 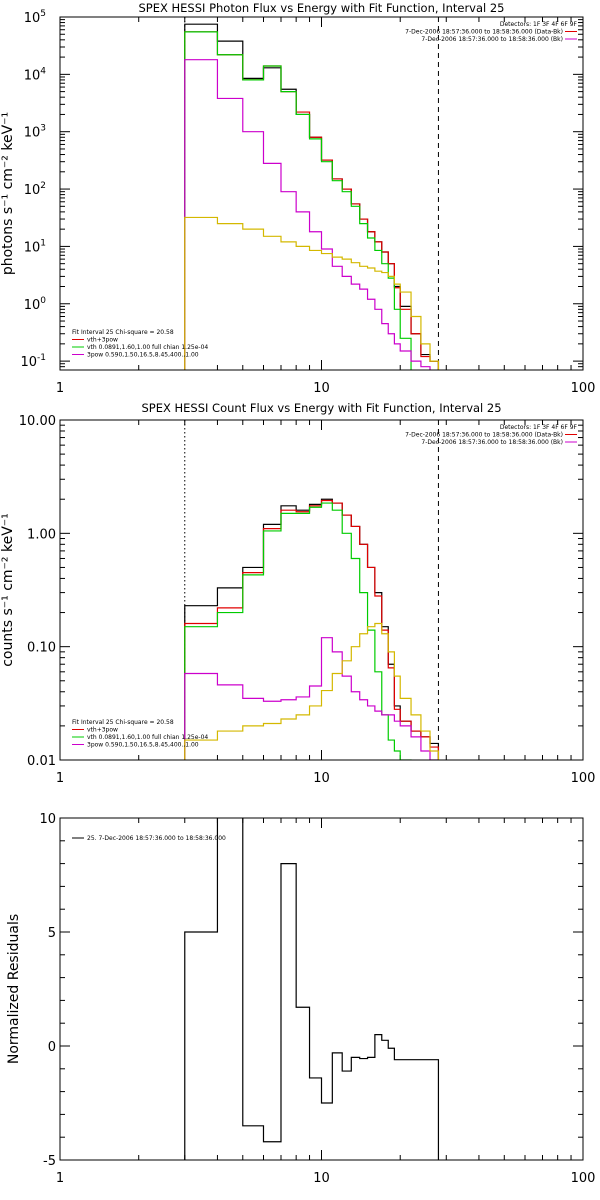 I want to click on y-tick-label: 10⁰, so click(x=35, y=304).